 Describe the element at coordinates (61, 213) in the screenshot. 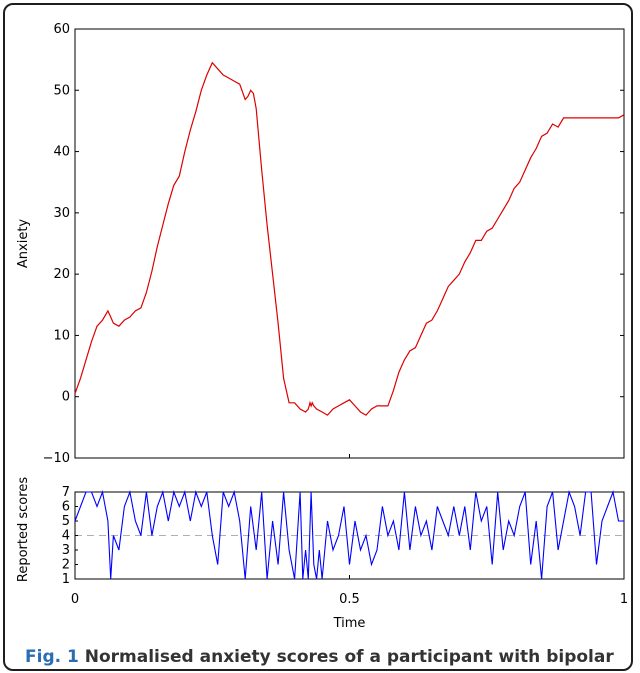

I see `anxiety-ytick-label: 30` at that location.